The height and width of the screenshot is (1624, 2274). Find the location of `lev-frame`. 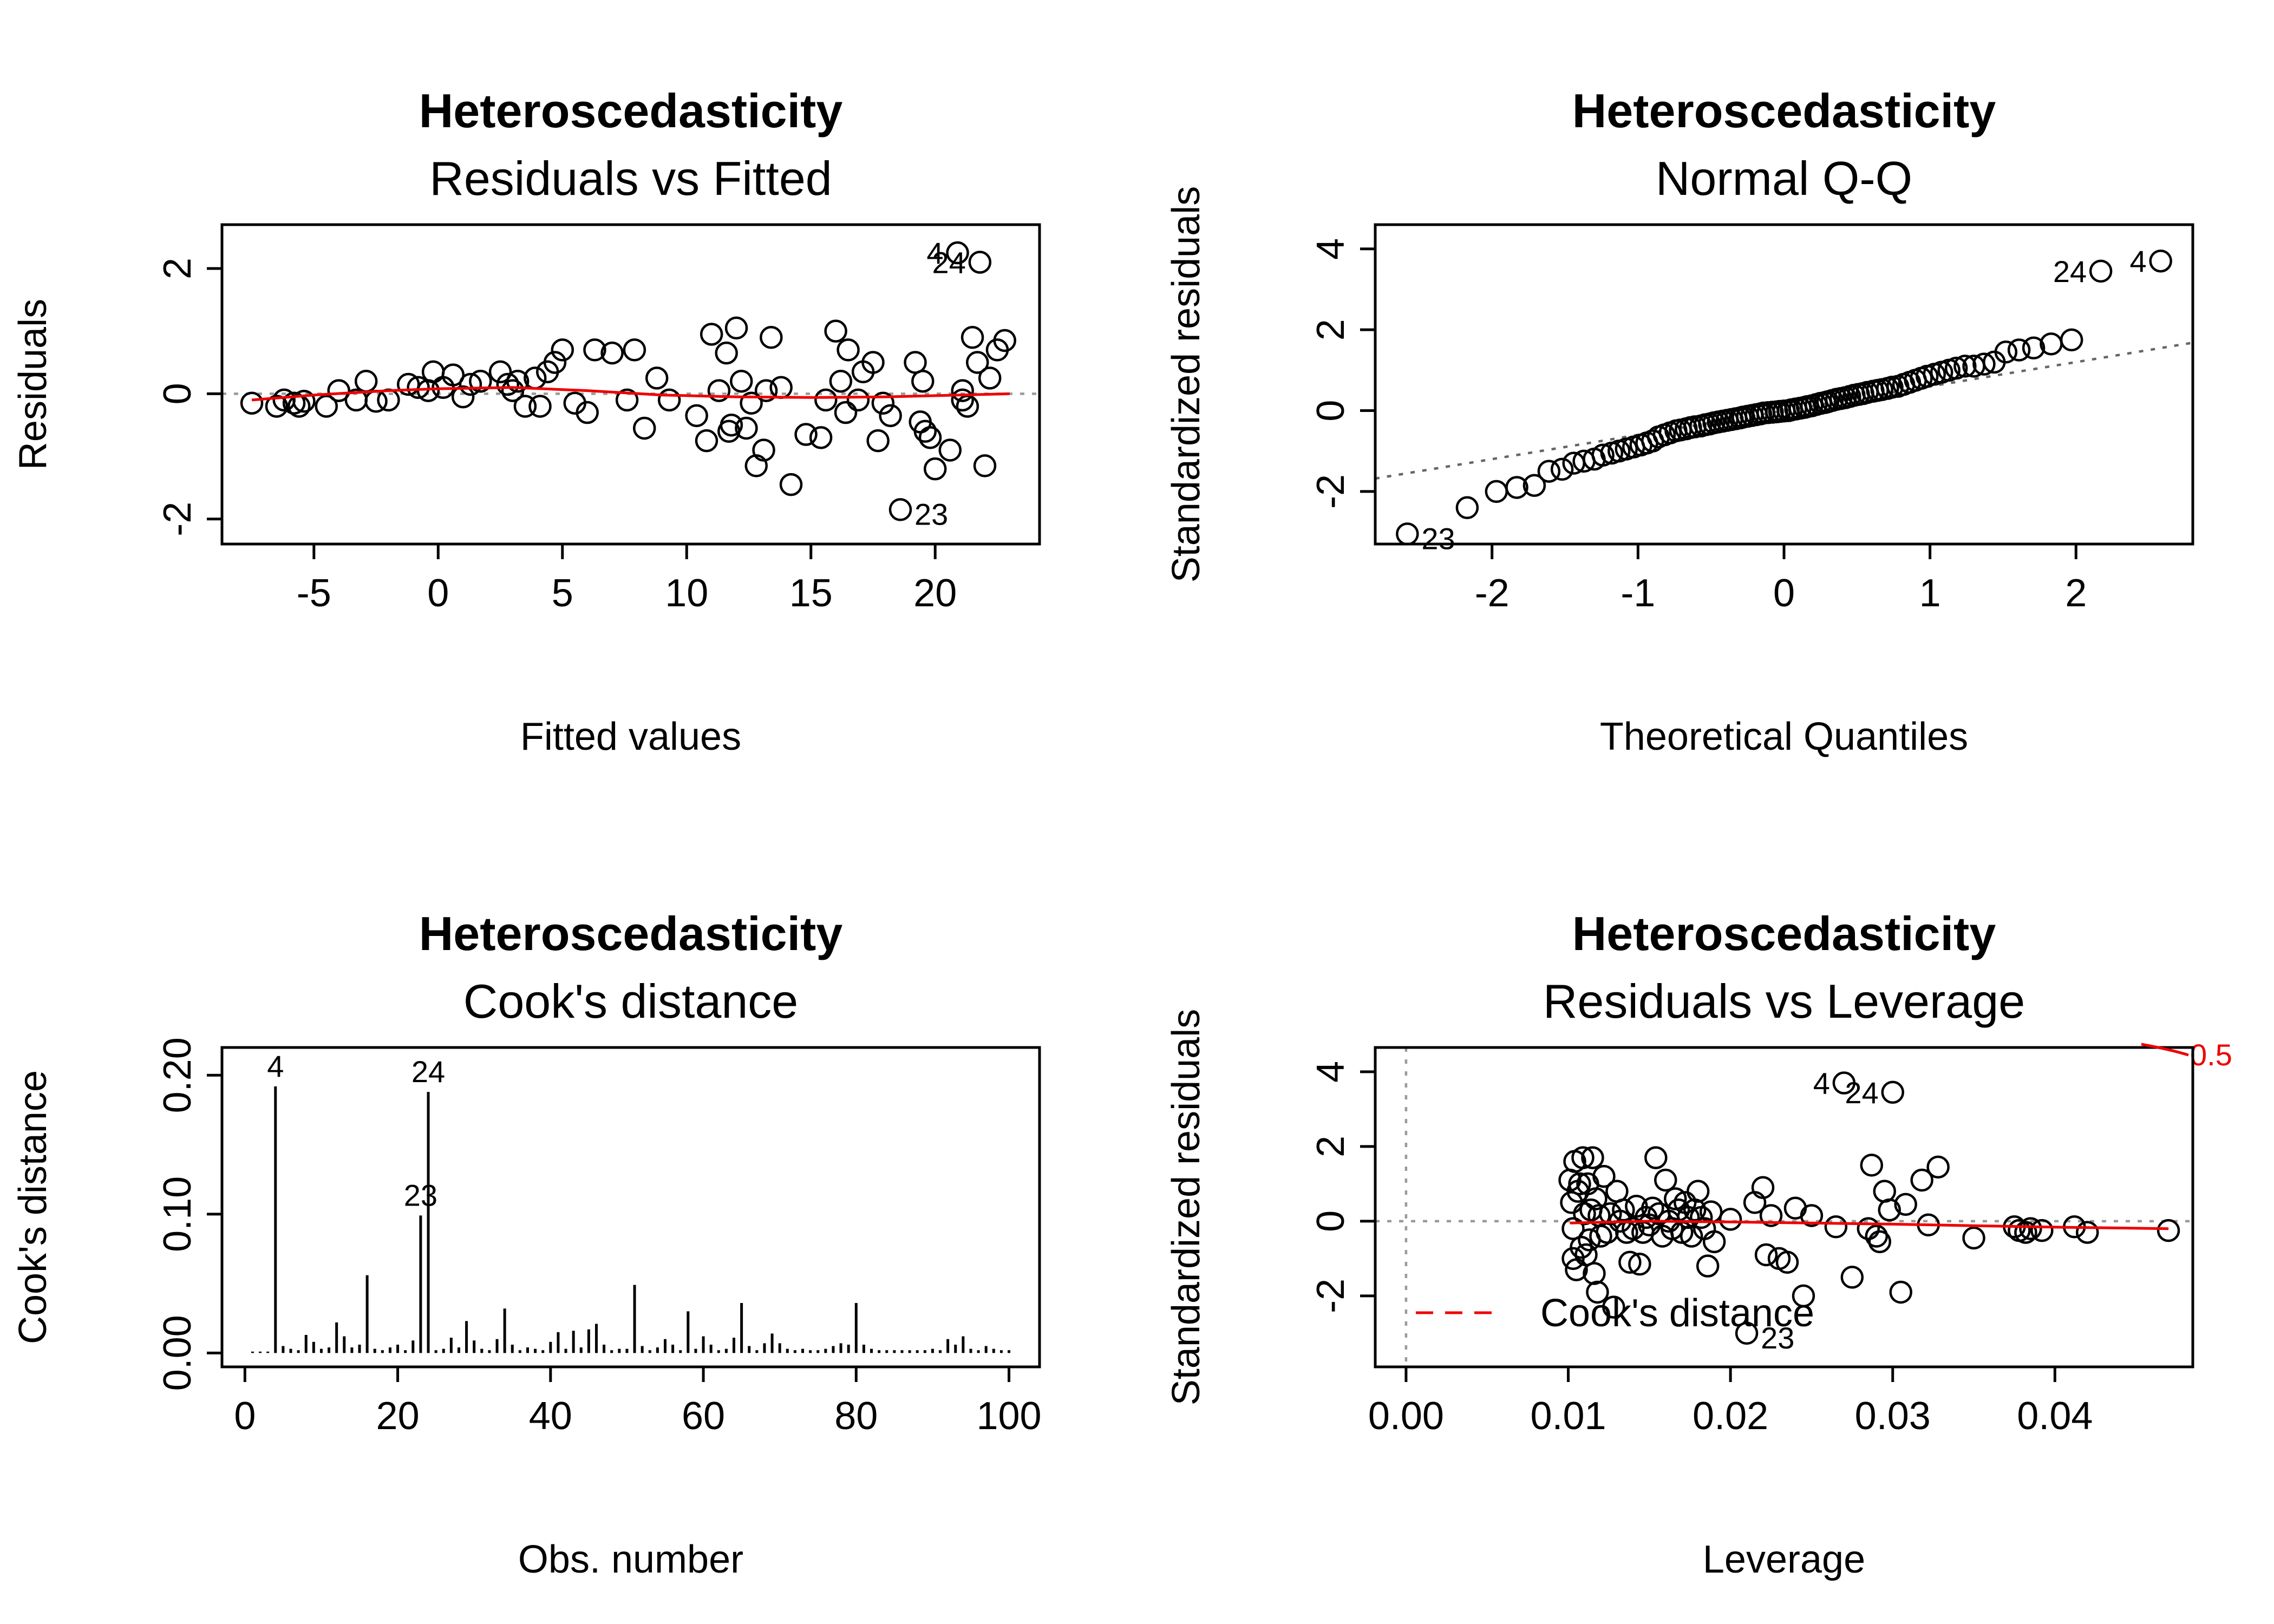

lev-frame is located at coordinates (1784, 1207).